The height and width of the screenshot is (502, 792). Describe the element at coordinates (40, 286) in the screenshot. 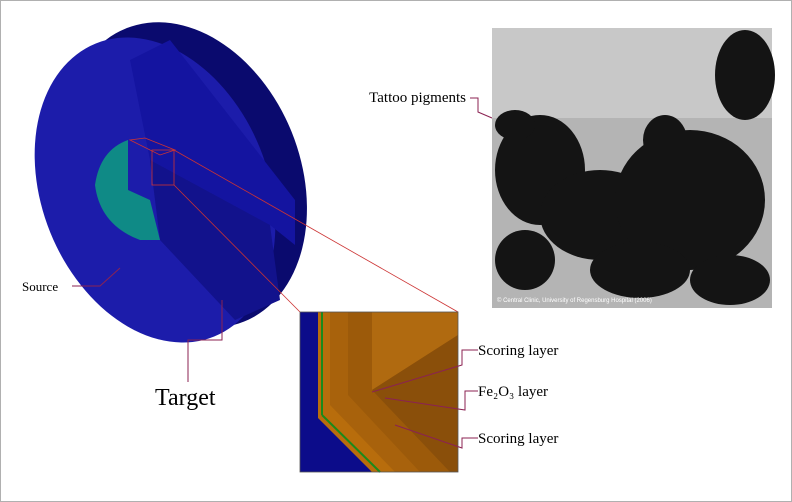

I see `source-label: Source` at that location.